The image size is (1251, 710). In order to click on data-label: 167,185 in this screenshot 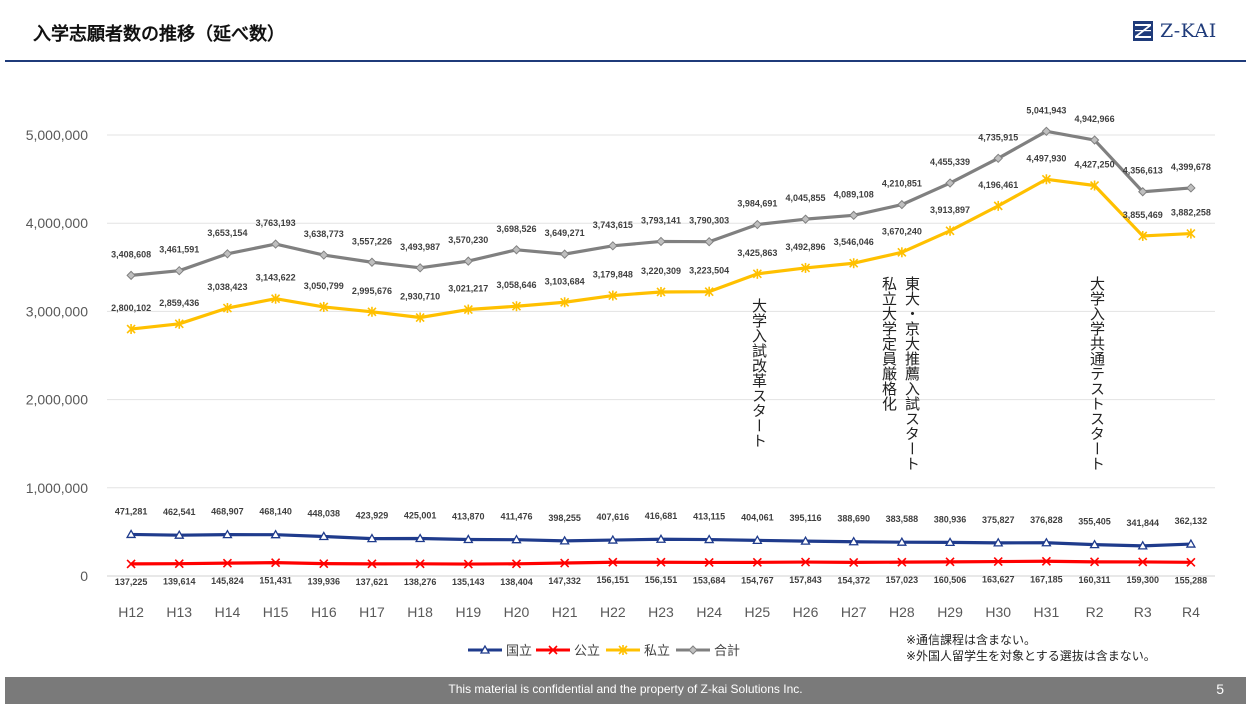, I will do `click(1046, 579)`.